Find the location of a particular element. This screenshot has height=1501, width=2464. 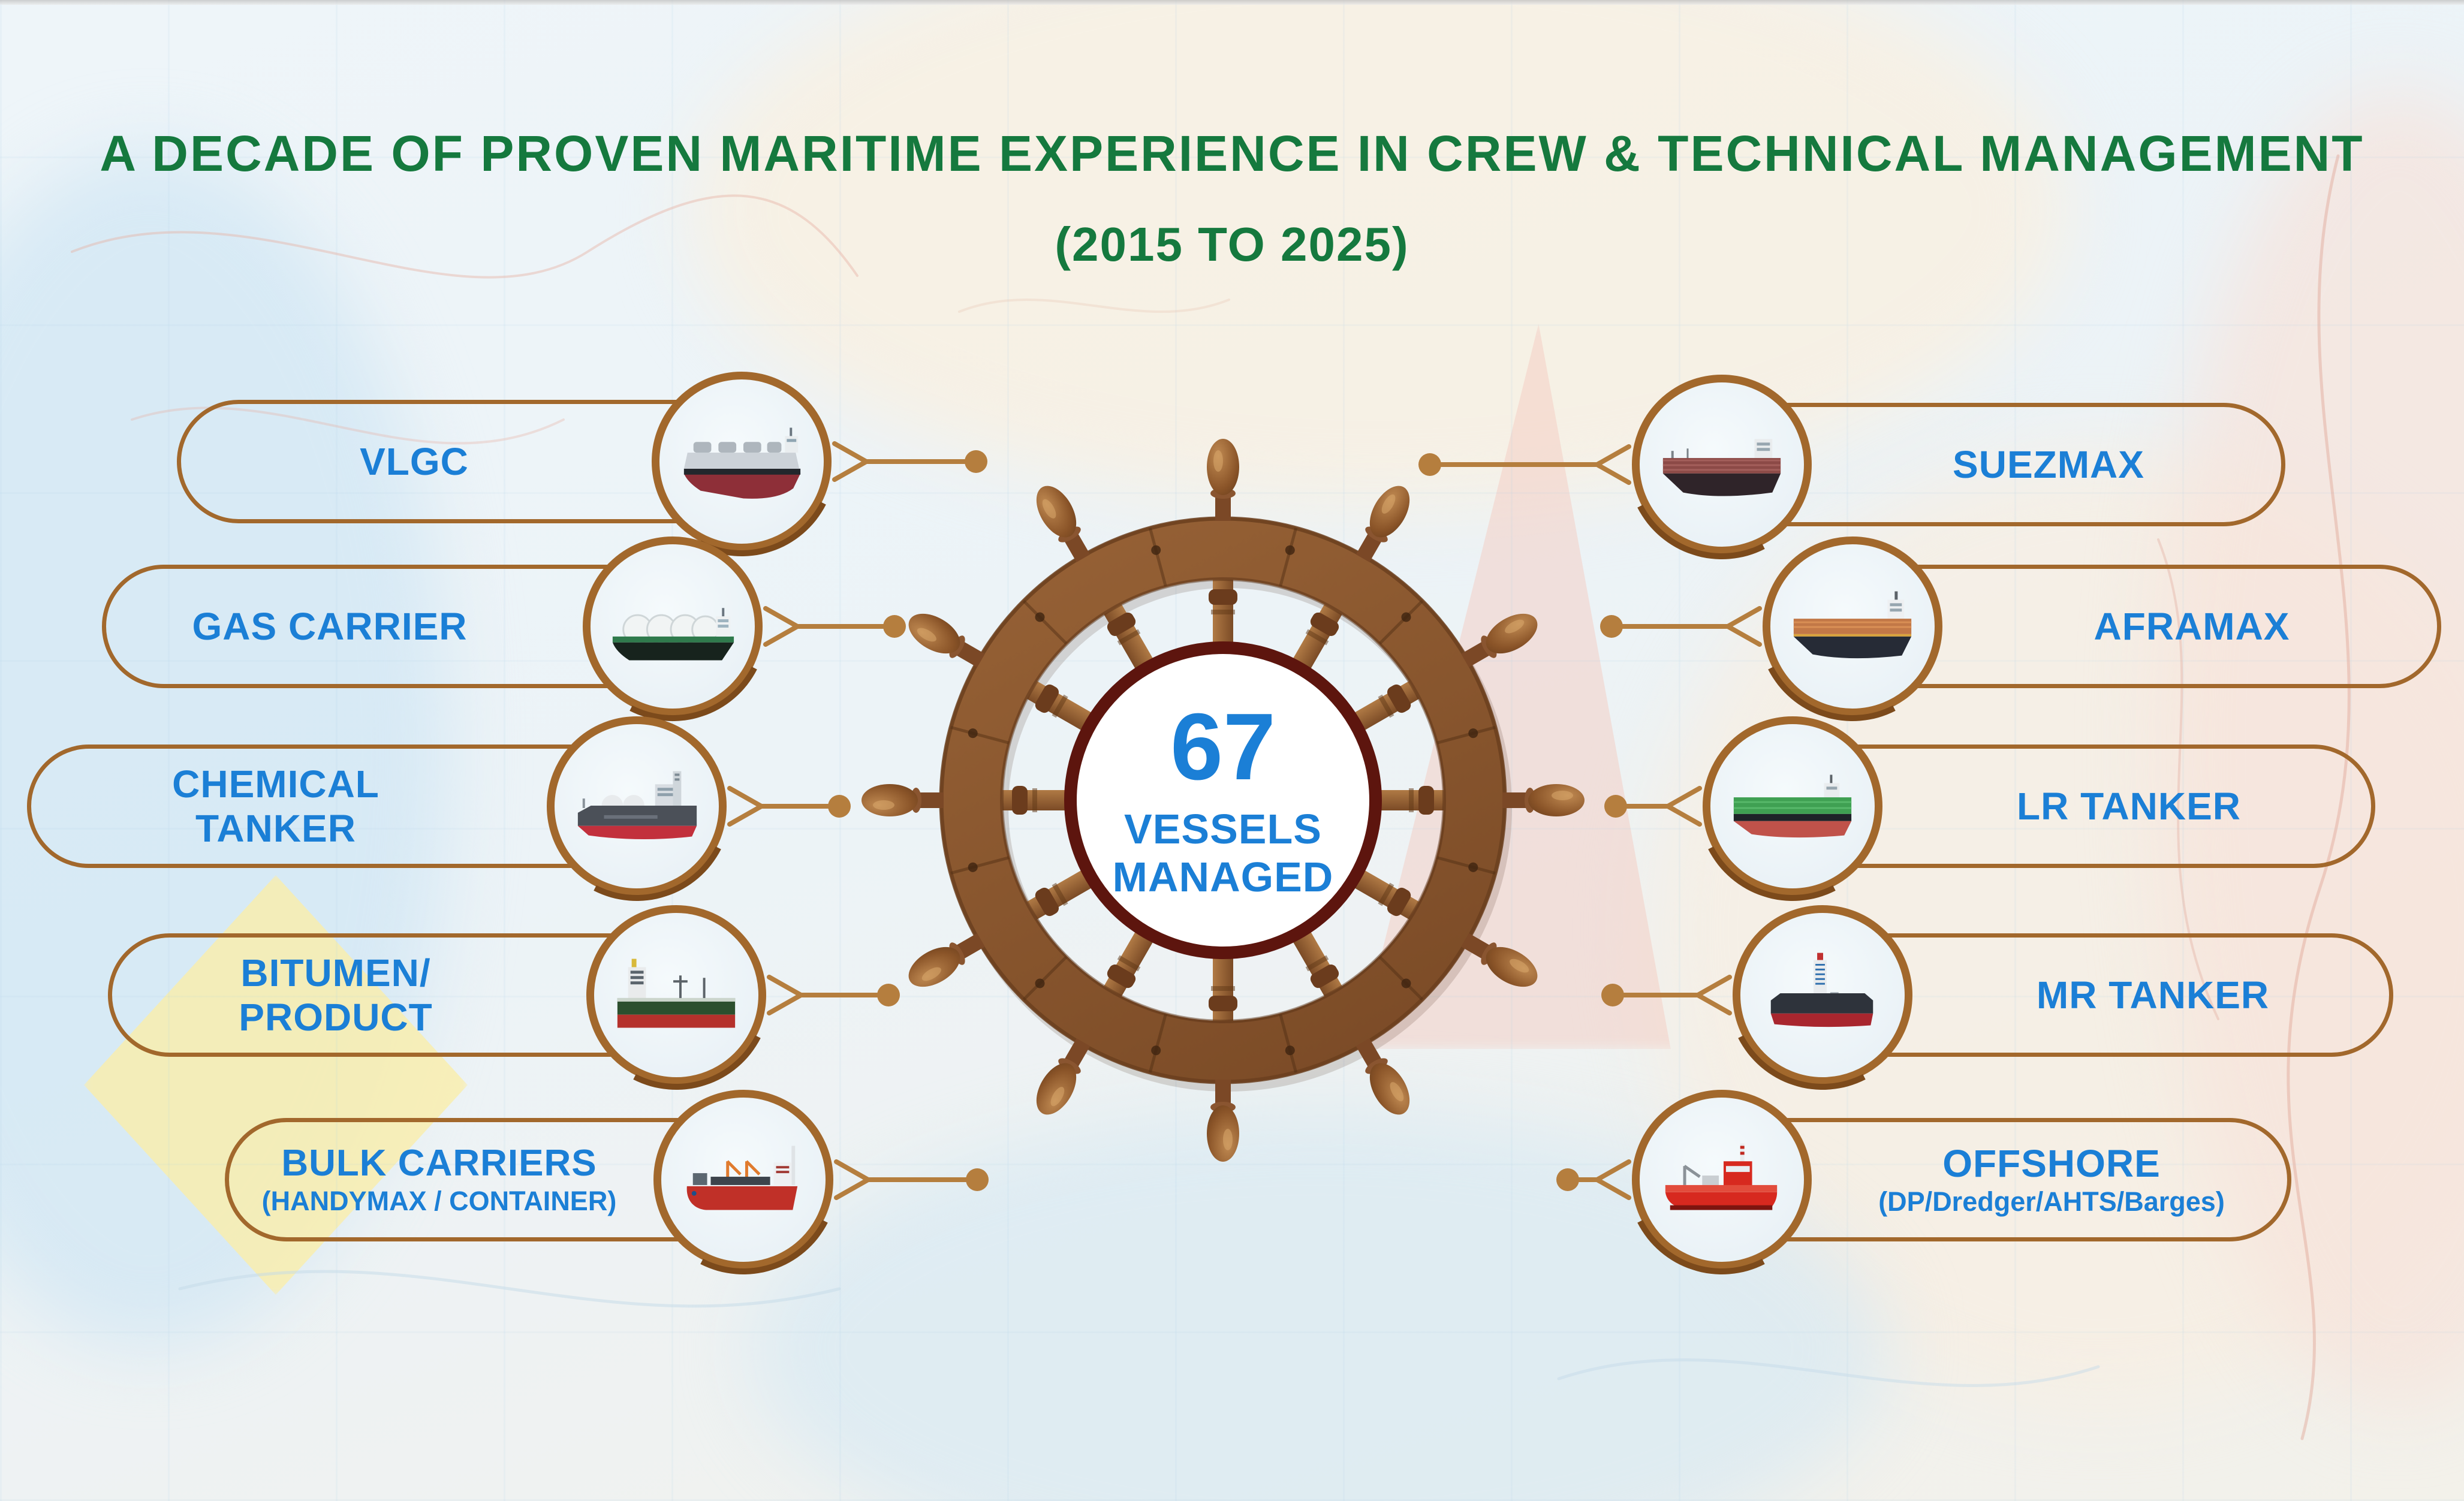

bulk-carriers-circle is located at coordinates (743, 1180).